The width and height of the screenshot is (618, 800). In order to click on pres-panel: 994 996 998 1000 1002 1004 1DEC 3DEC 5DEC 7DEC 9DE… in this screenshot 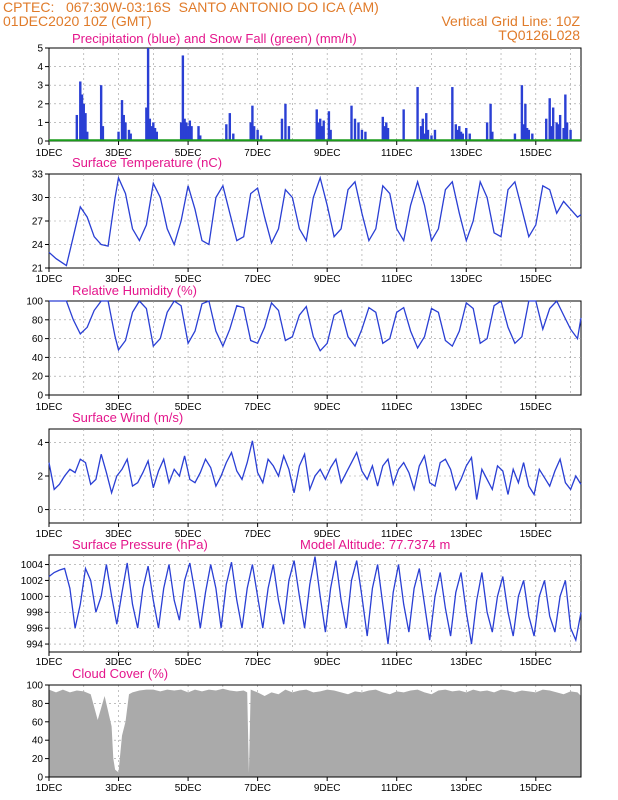, I will do `click(301, 602)`.